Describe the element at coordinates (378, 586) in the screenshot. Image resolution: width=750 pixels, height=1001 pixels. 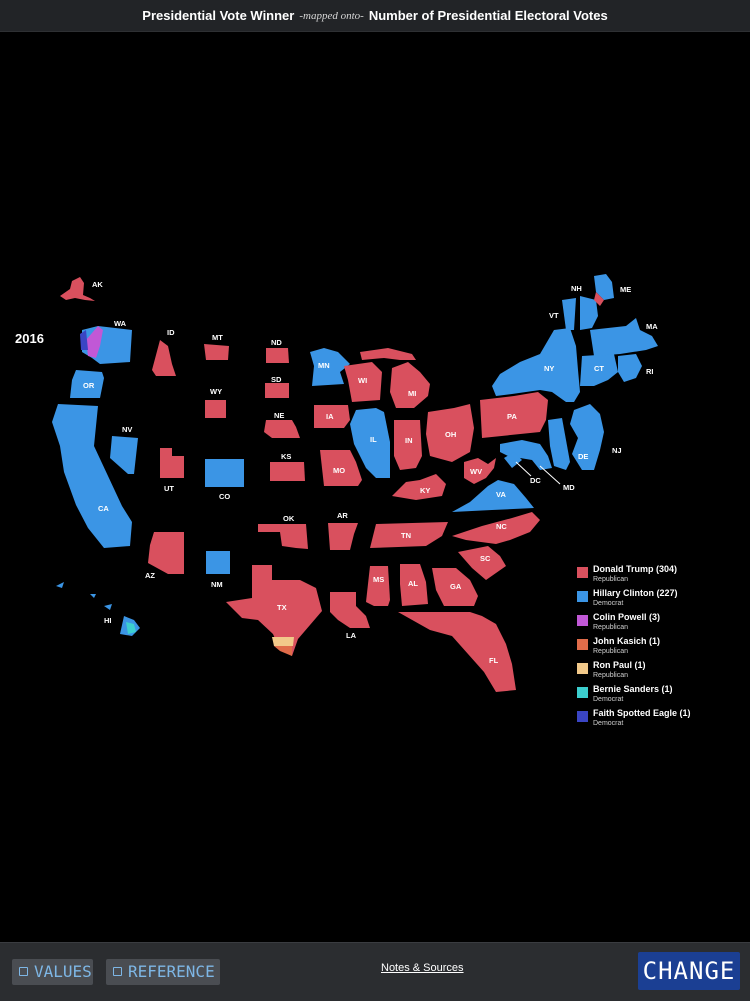
I see `state-MS` at that location.